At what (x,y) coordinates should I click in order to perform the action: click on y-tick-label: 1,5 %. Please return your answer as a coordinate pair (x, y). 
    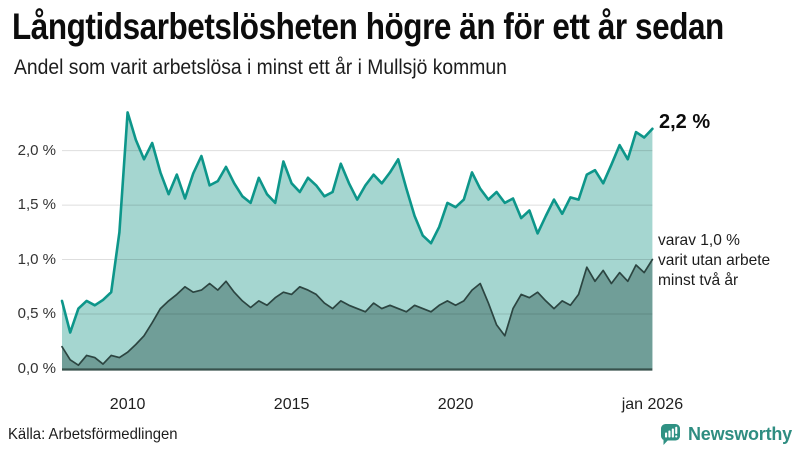
    Looking at the image, I should click on (36, 205).